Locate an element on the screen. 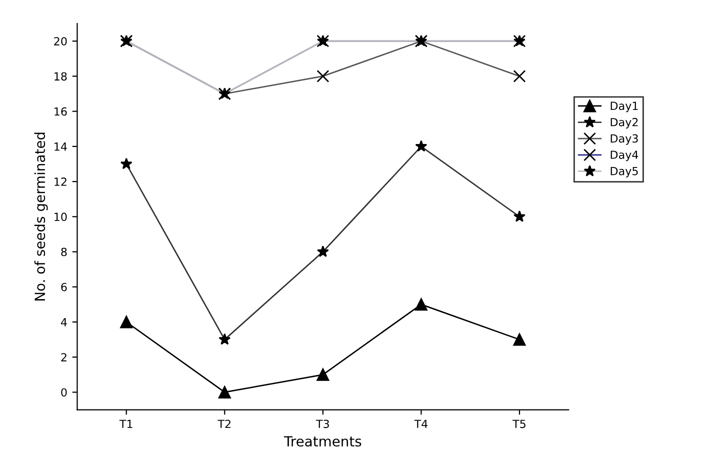 This screenshot has height=471, width=702. x-axis-title: Treatments is located at coordinates (323, 441).